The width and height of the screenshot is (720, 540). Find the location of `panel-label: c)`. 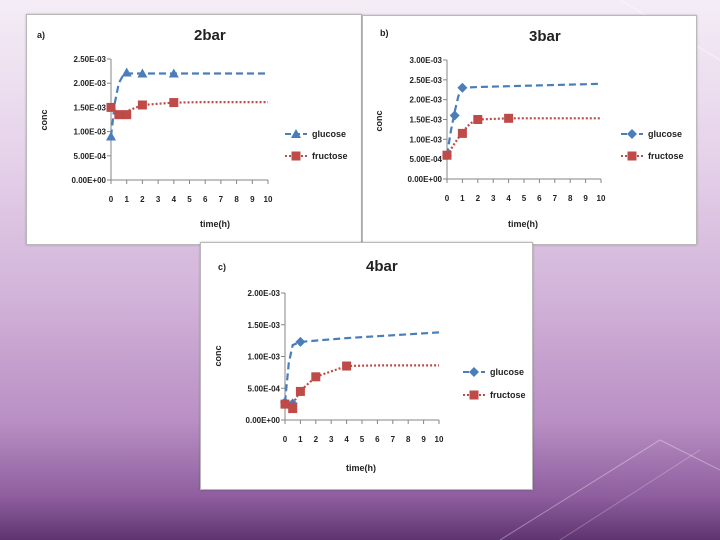

panel-label: c) is located at coordinates (222, 267).